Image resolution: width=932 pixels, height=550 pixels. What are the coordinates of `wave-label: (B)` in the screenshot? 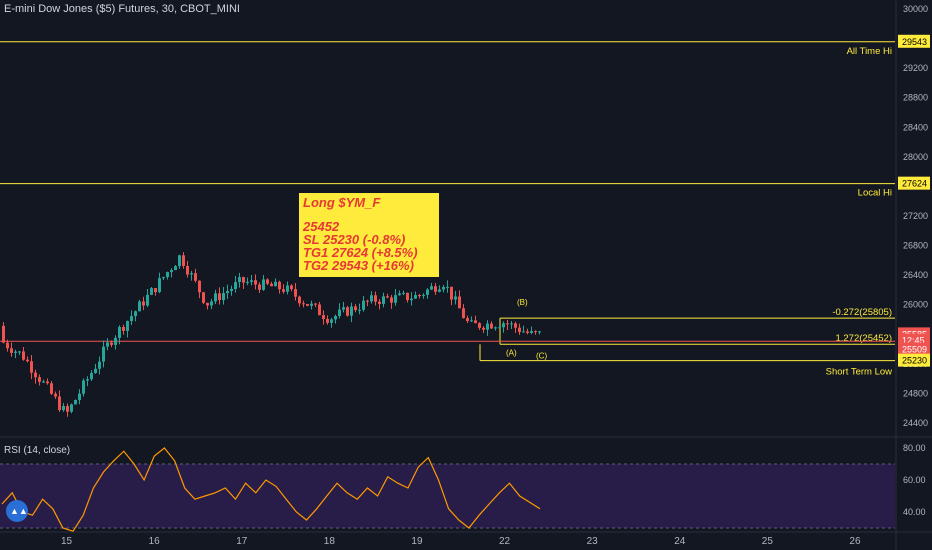 It's located at (522, 302).